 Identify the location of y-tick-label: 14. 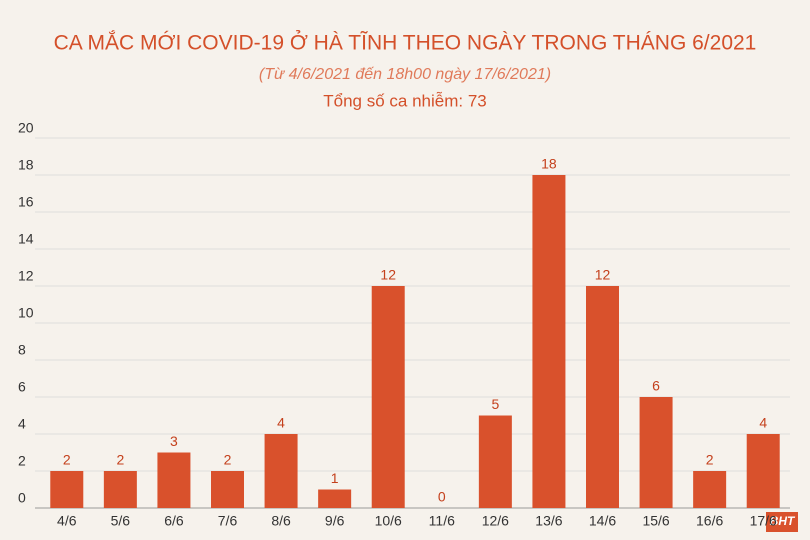
(26, 239).